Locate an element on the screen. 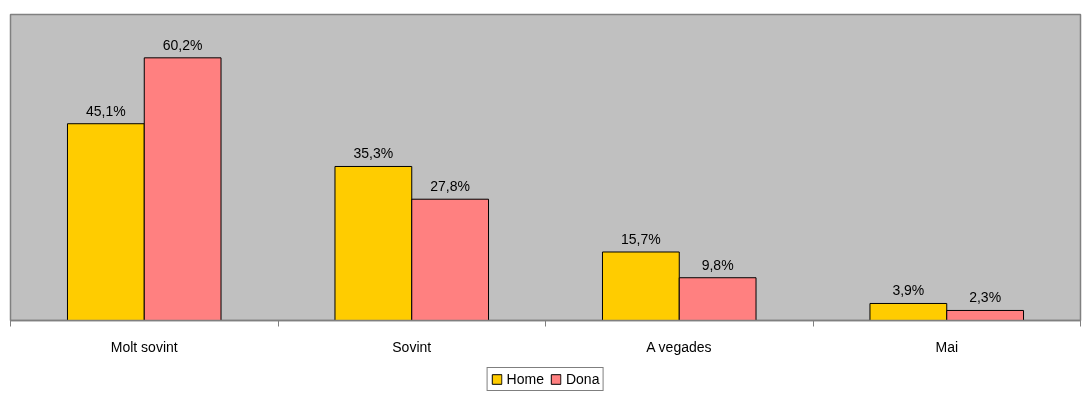 This screenshot has width=1082, height=403. data-label: 35,3% is located at coordinates (373, 153).